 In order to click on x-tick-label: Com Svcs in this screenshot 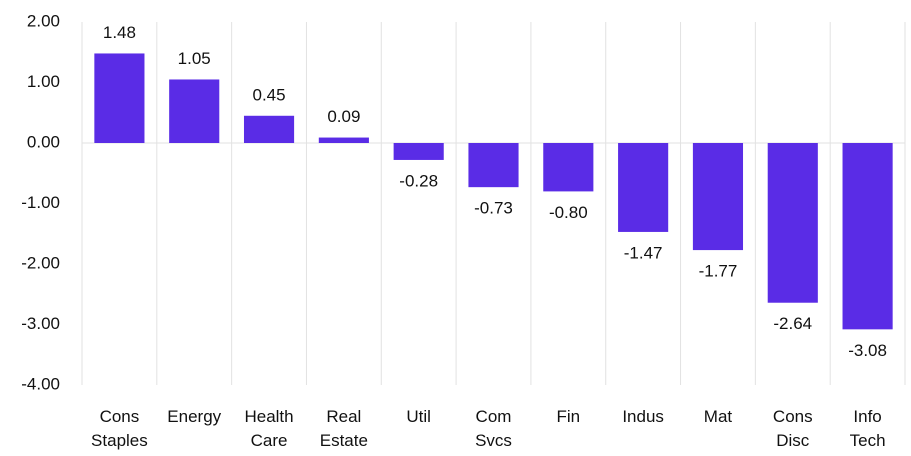, I will do `click(493, 428)`.